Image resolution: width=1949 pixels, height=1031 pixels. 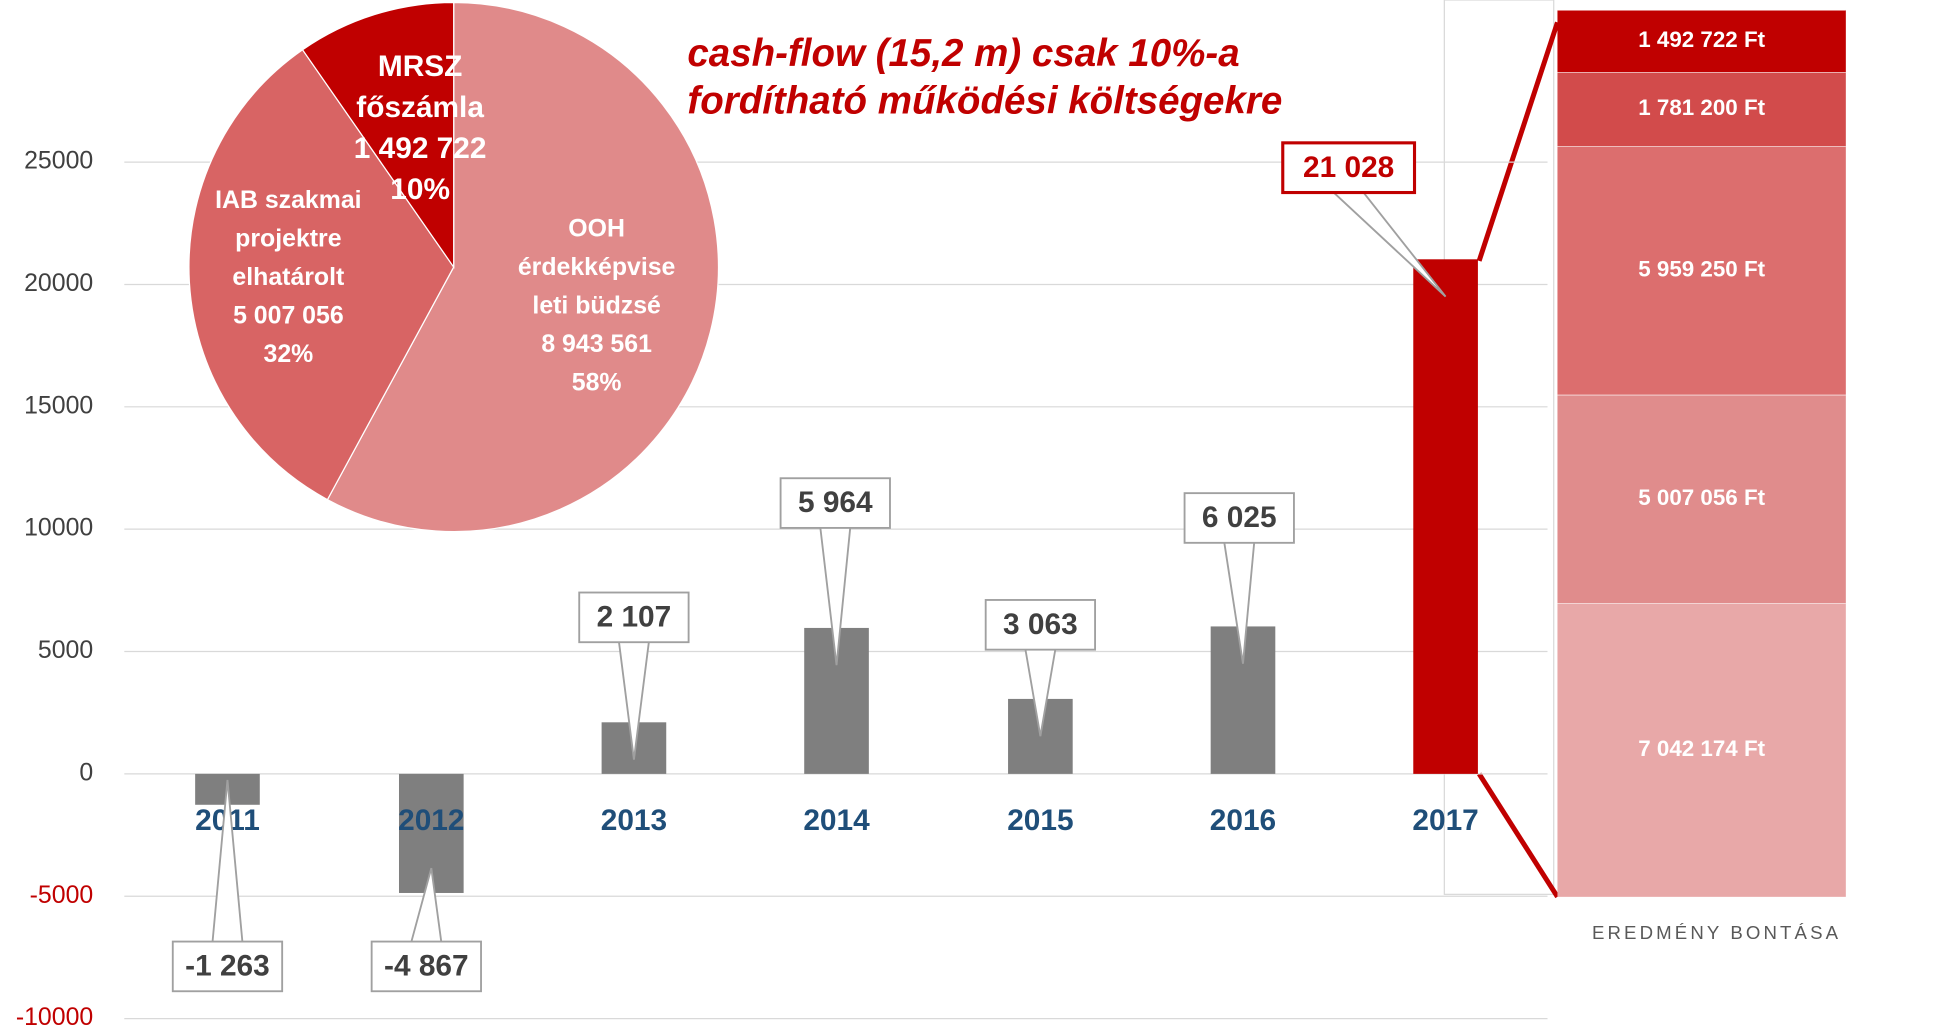 I want to click on y-tick-label: 10000, so click(x=58, y=528).